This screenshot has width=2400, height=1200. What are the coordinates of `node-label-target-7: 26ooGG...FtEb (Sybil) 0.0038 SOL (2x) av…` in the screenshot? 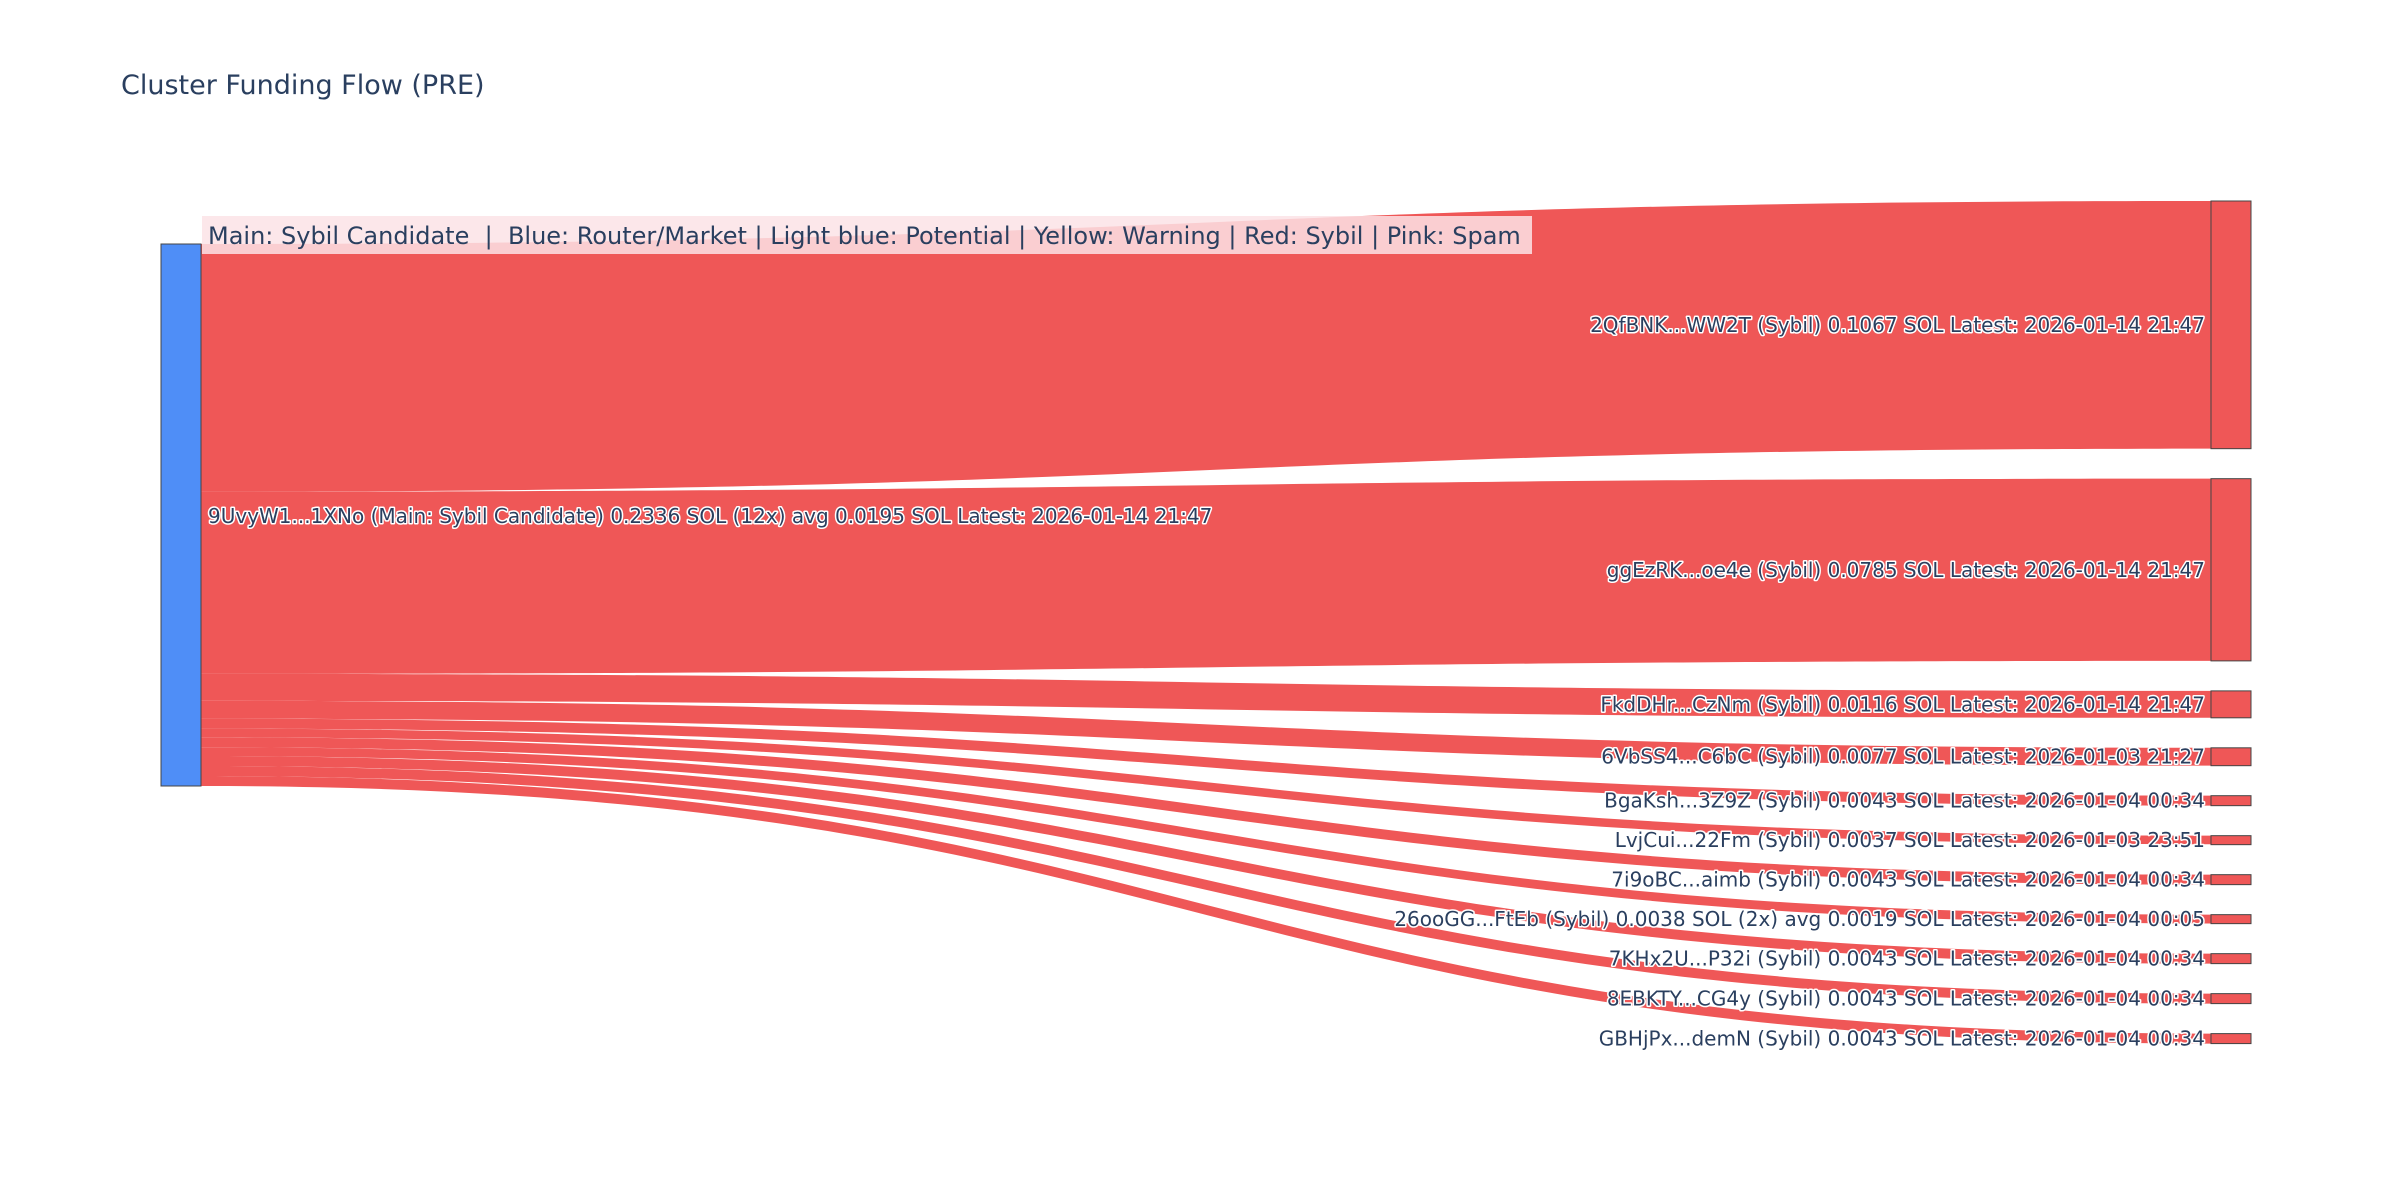 It's located at (1799, 919).